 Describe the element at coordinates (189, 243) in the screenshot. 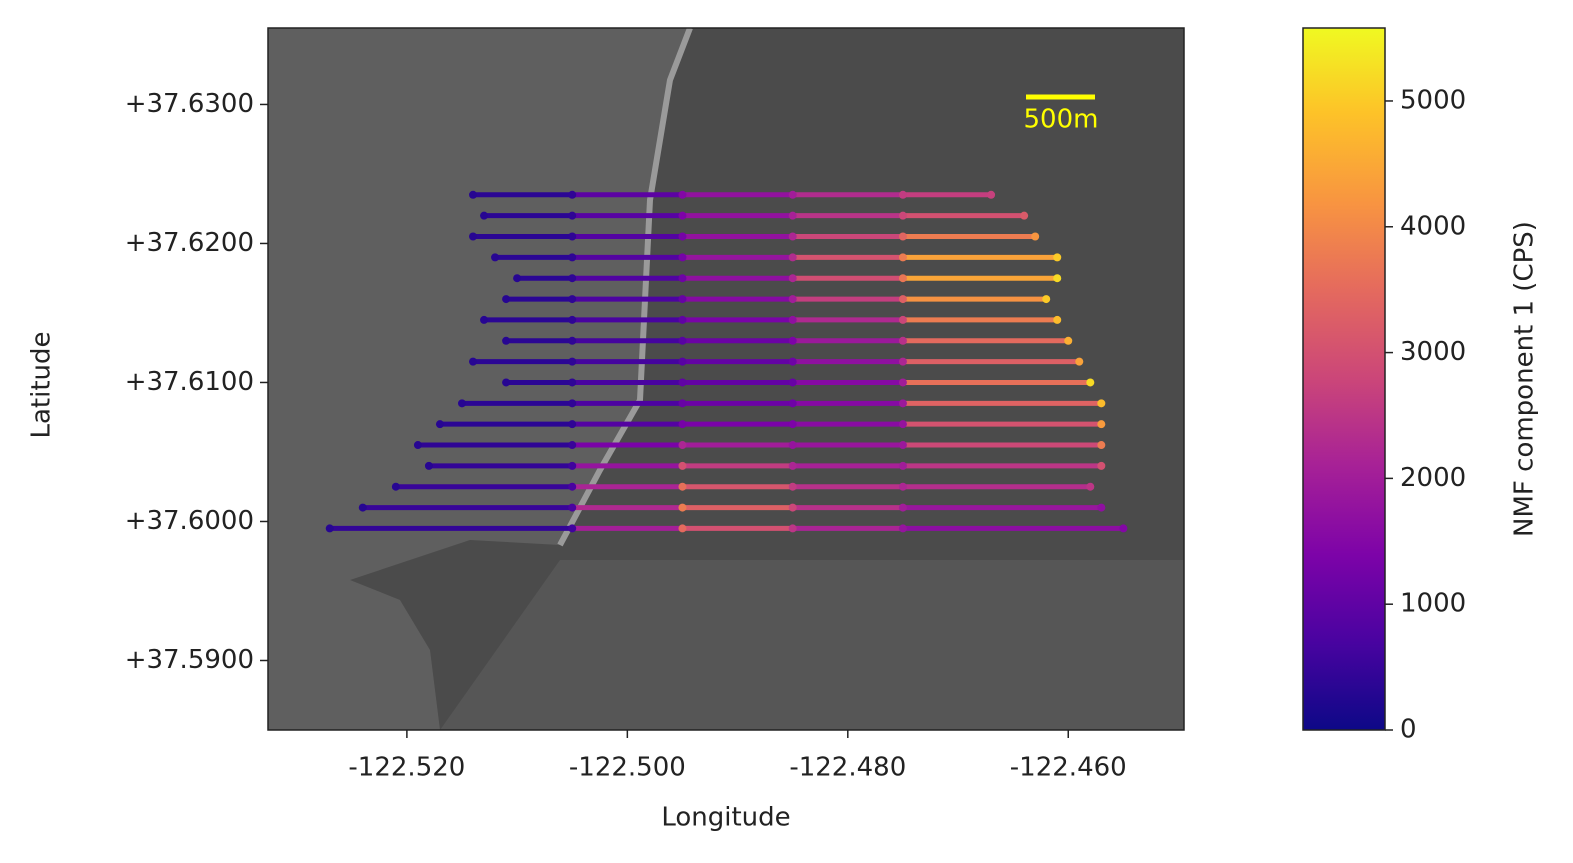

I see `y-tick-label: +37.6200` at that location.